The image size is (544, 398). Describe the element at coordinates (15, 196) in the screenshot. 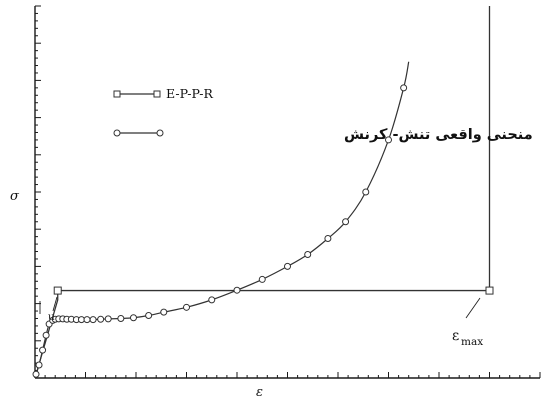

I see `y-axis-label: σ` at that location.